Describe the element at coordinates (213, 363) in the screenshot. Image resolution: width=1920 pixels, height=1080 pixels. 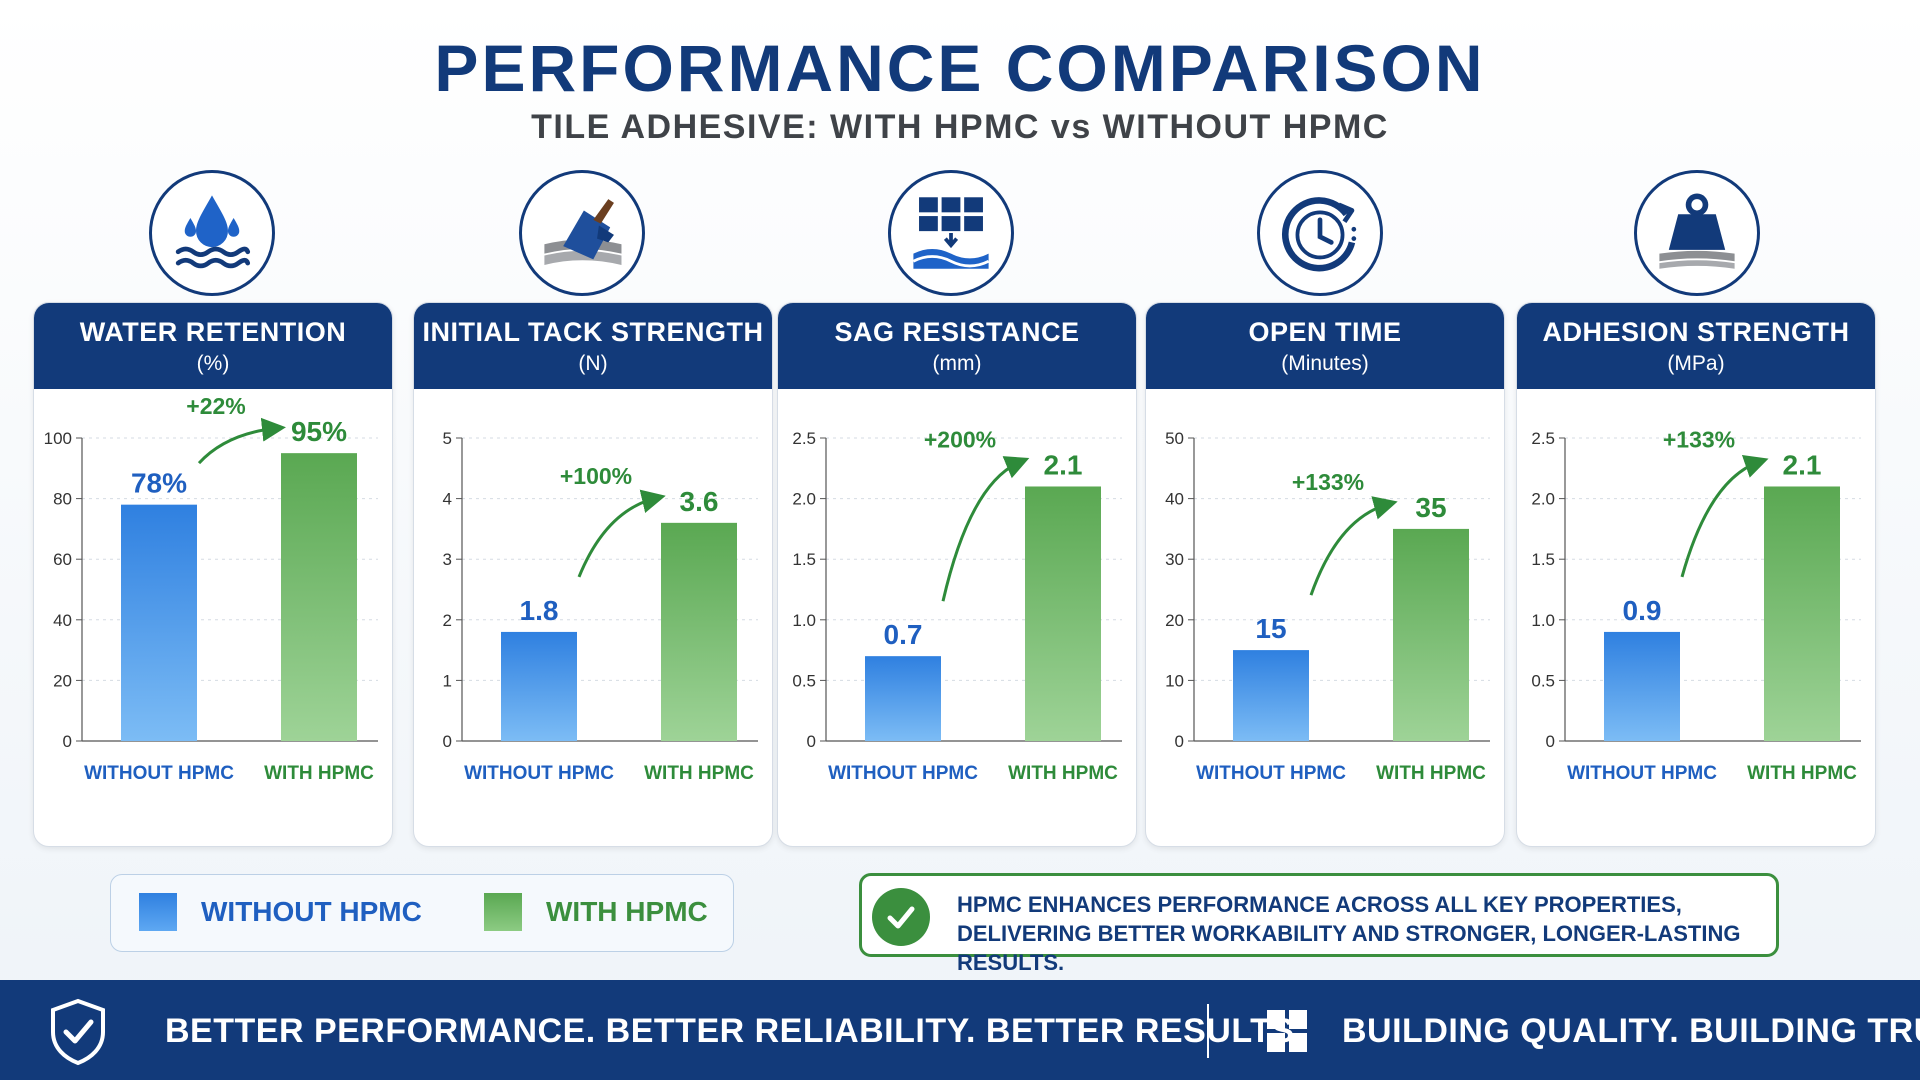
I see `chart-unit: (%)` at that location.